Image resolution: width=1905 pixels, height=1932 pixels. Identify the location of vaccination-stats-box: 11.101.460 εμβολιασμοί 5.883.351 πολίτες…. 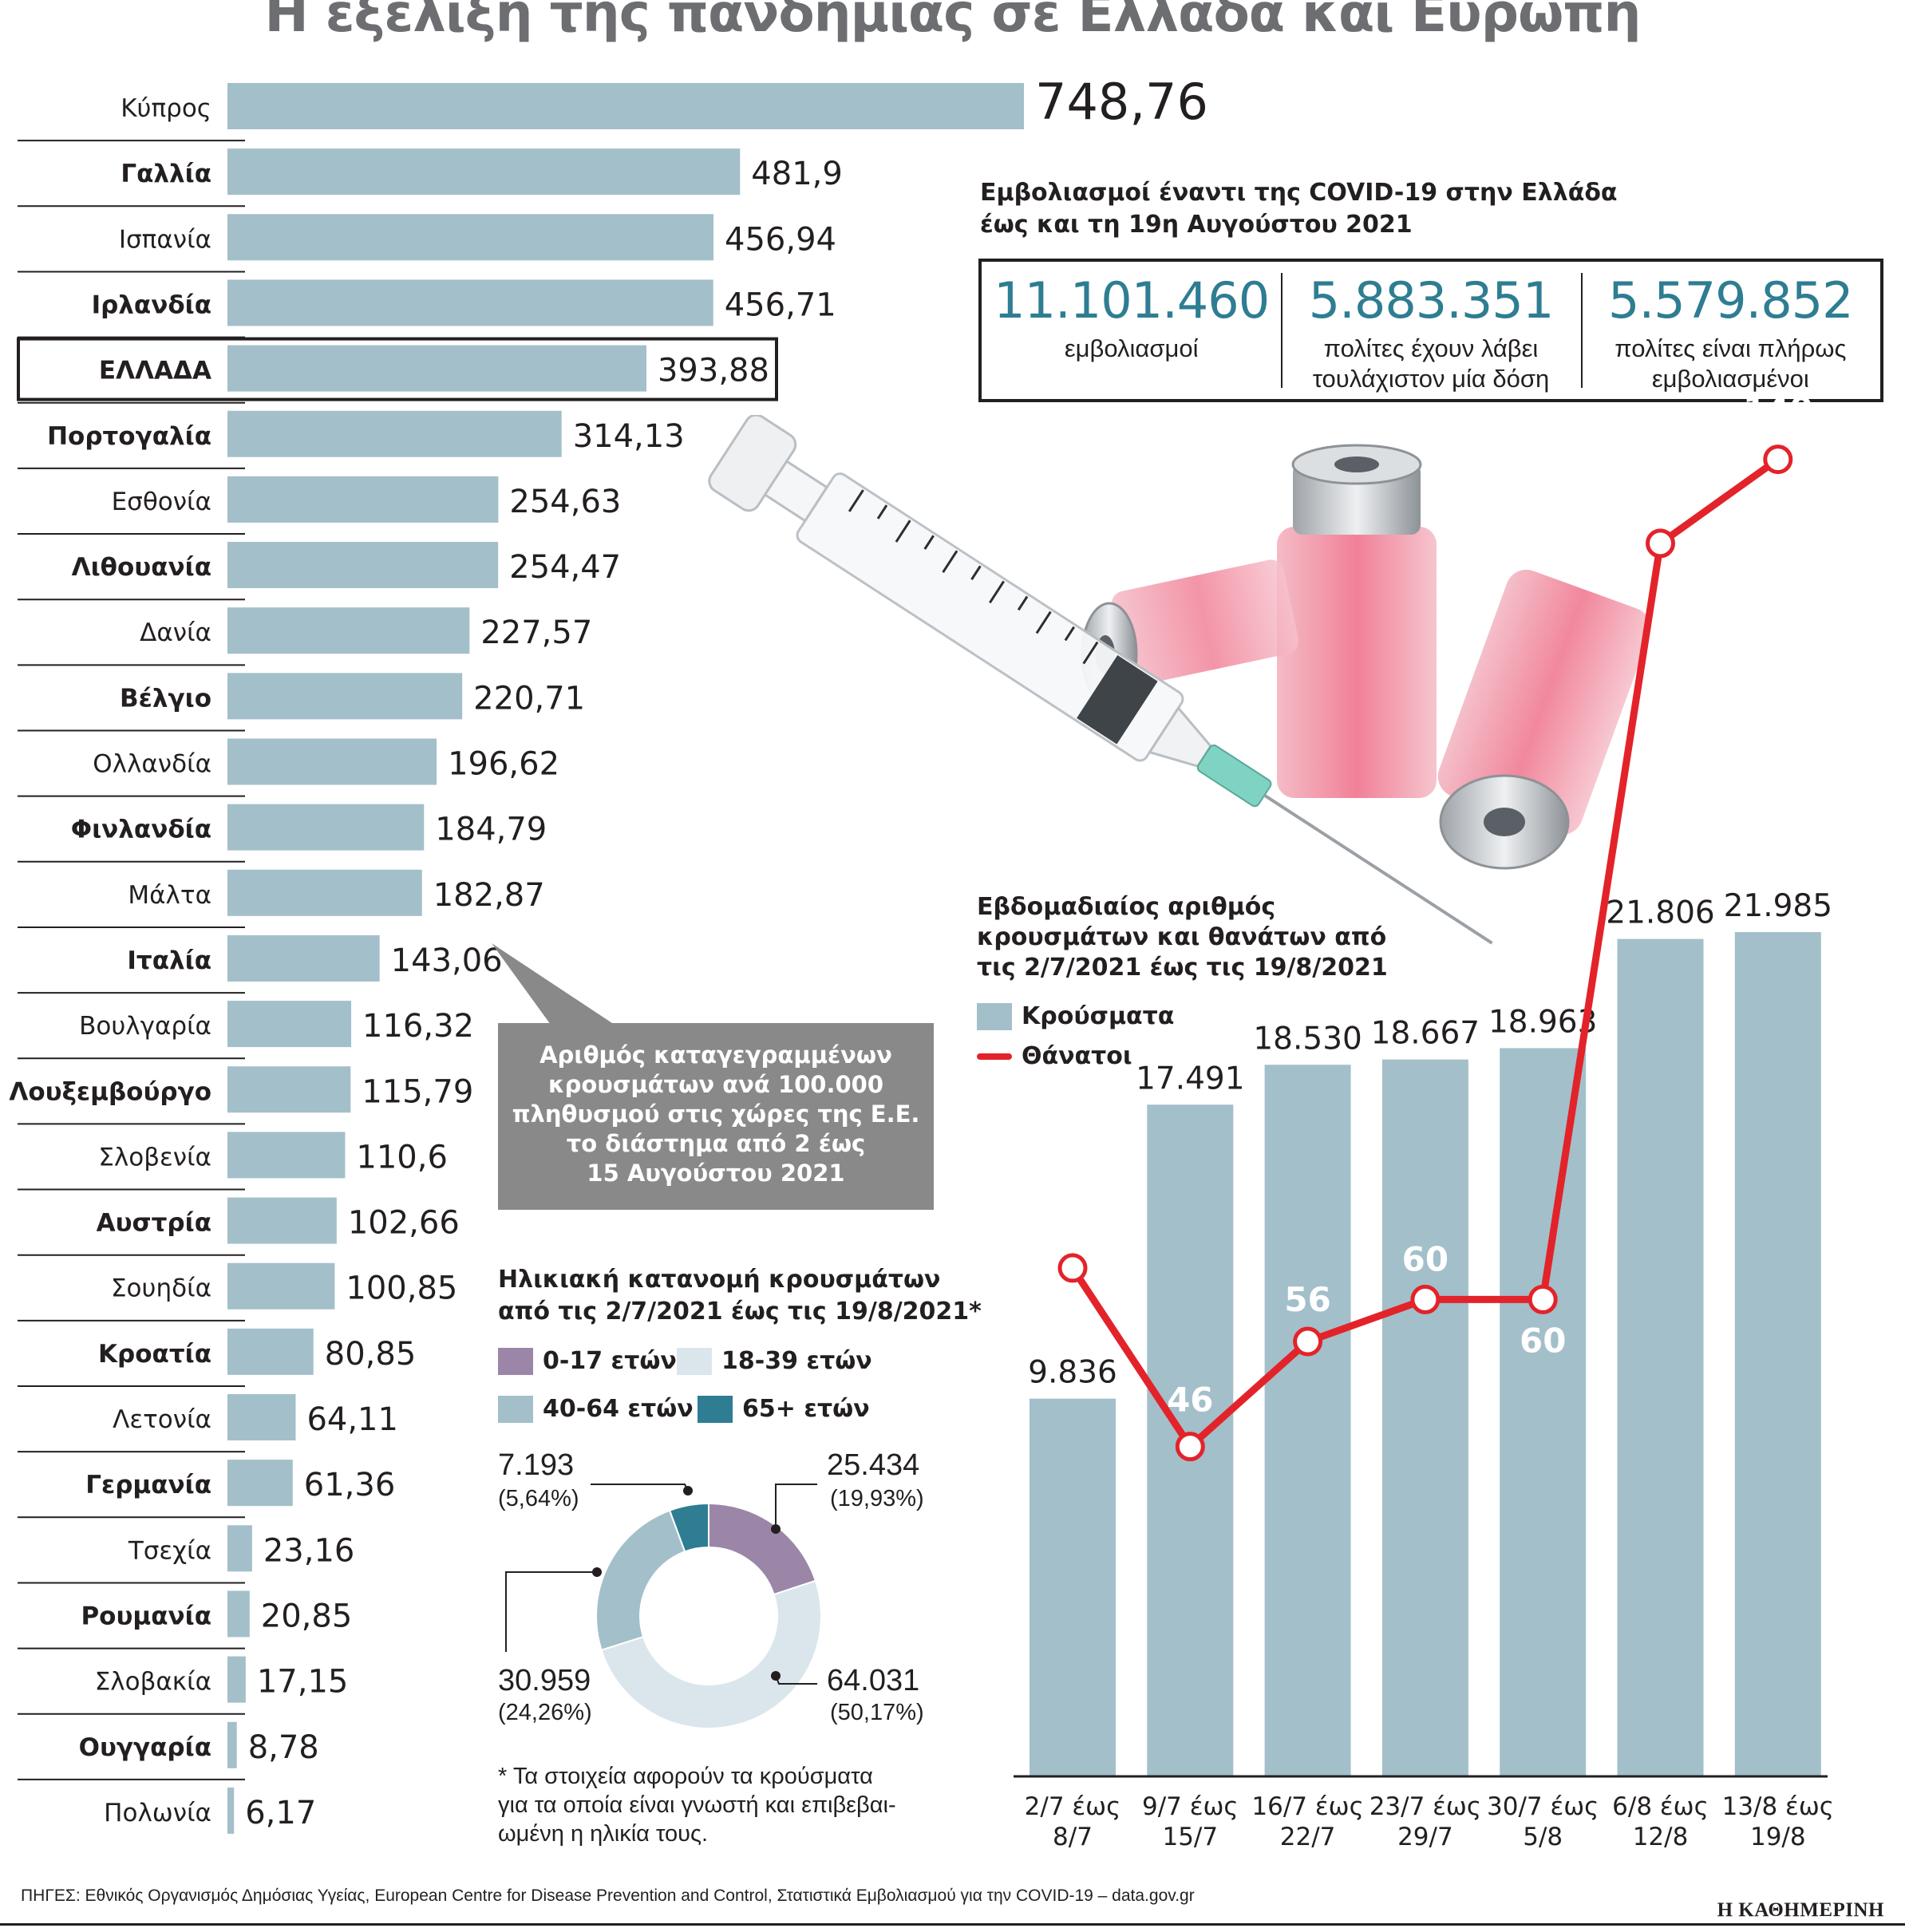
(1431, 330).